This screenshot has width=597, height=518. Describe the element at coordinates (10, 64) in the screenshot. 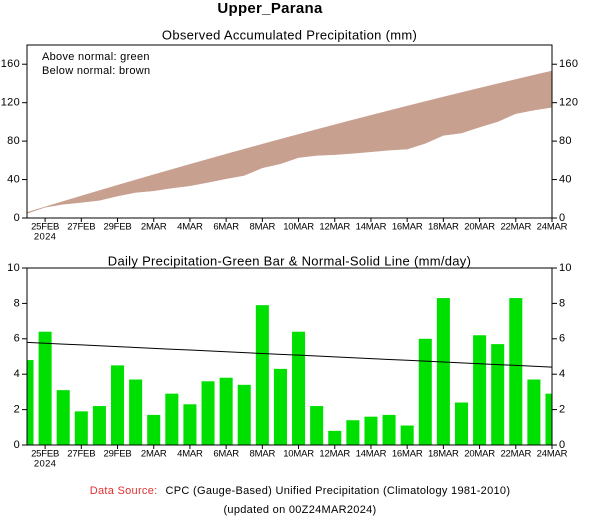

I see `y-tick-label: 160` at that location.